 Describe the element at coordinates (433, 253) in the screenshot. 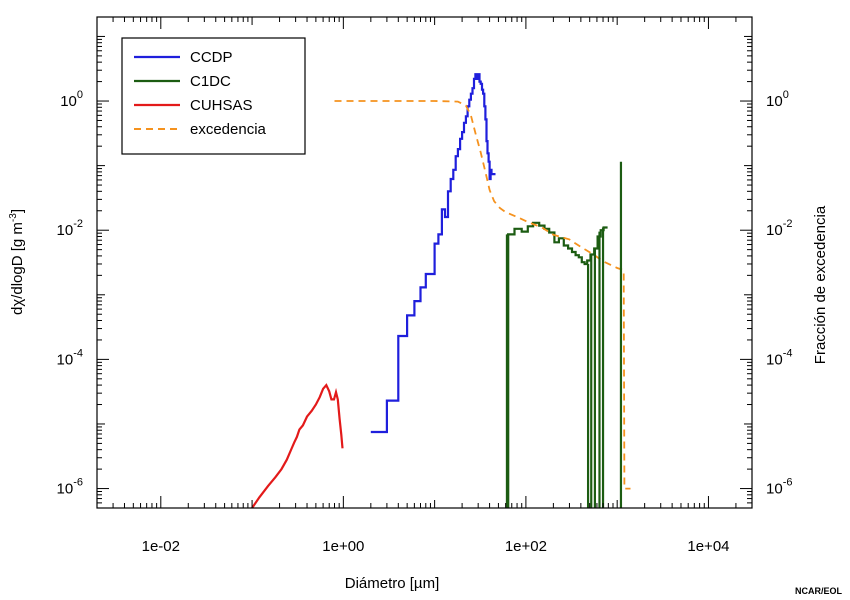

I see `series-line-ccdp` at that location.